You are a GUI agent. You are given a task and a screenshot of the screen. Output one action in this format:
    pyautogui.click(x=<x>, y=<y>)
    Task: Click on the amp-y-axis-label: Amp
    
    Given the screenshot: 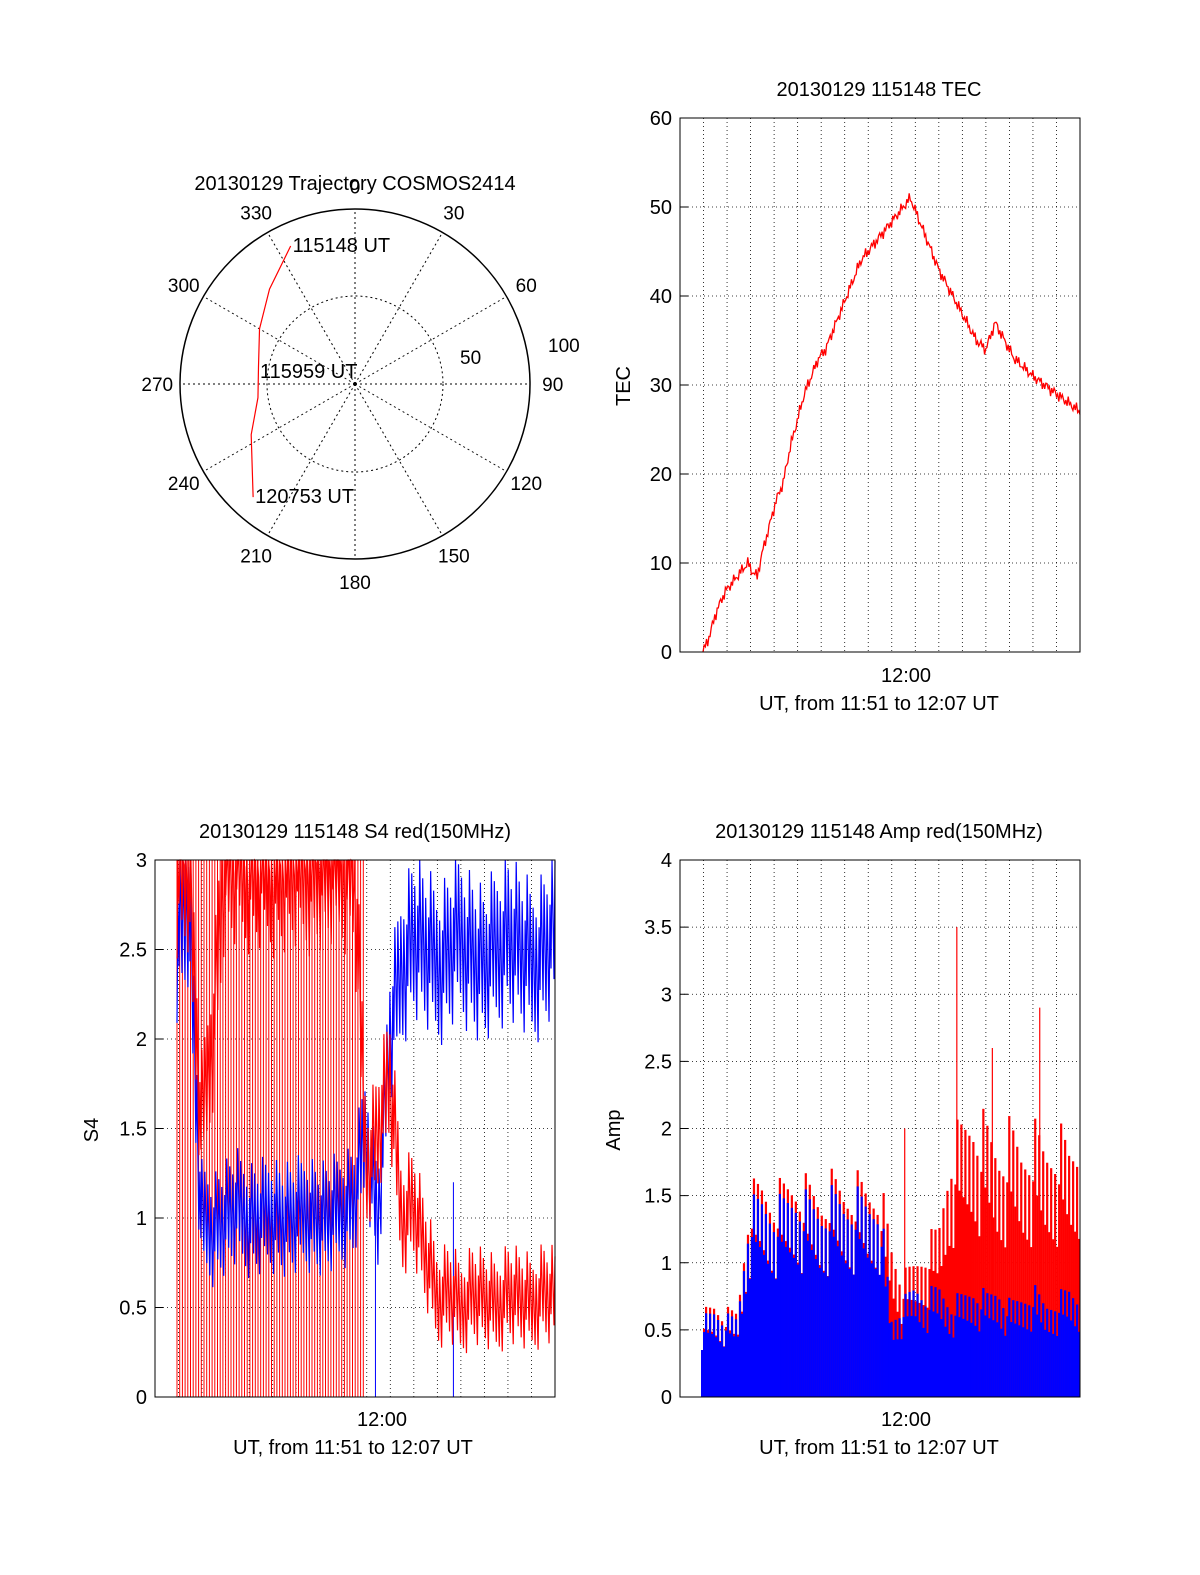 What is the action you would take?
    pyautogui.click(x=614, y=1129)
    